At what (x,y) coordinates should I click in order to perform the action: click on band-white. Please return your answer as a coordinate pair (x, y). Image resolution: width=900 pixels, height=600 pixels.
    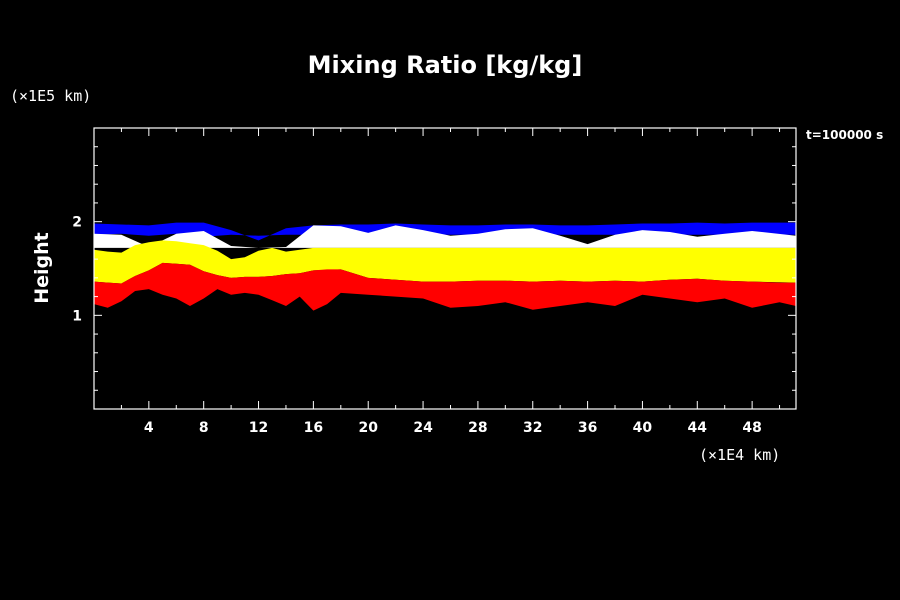
    Looking at the image, I should click on (445, 236).